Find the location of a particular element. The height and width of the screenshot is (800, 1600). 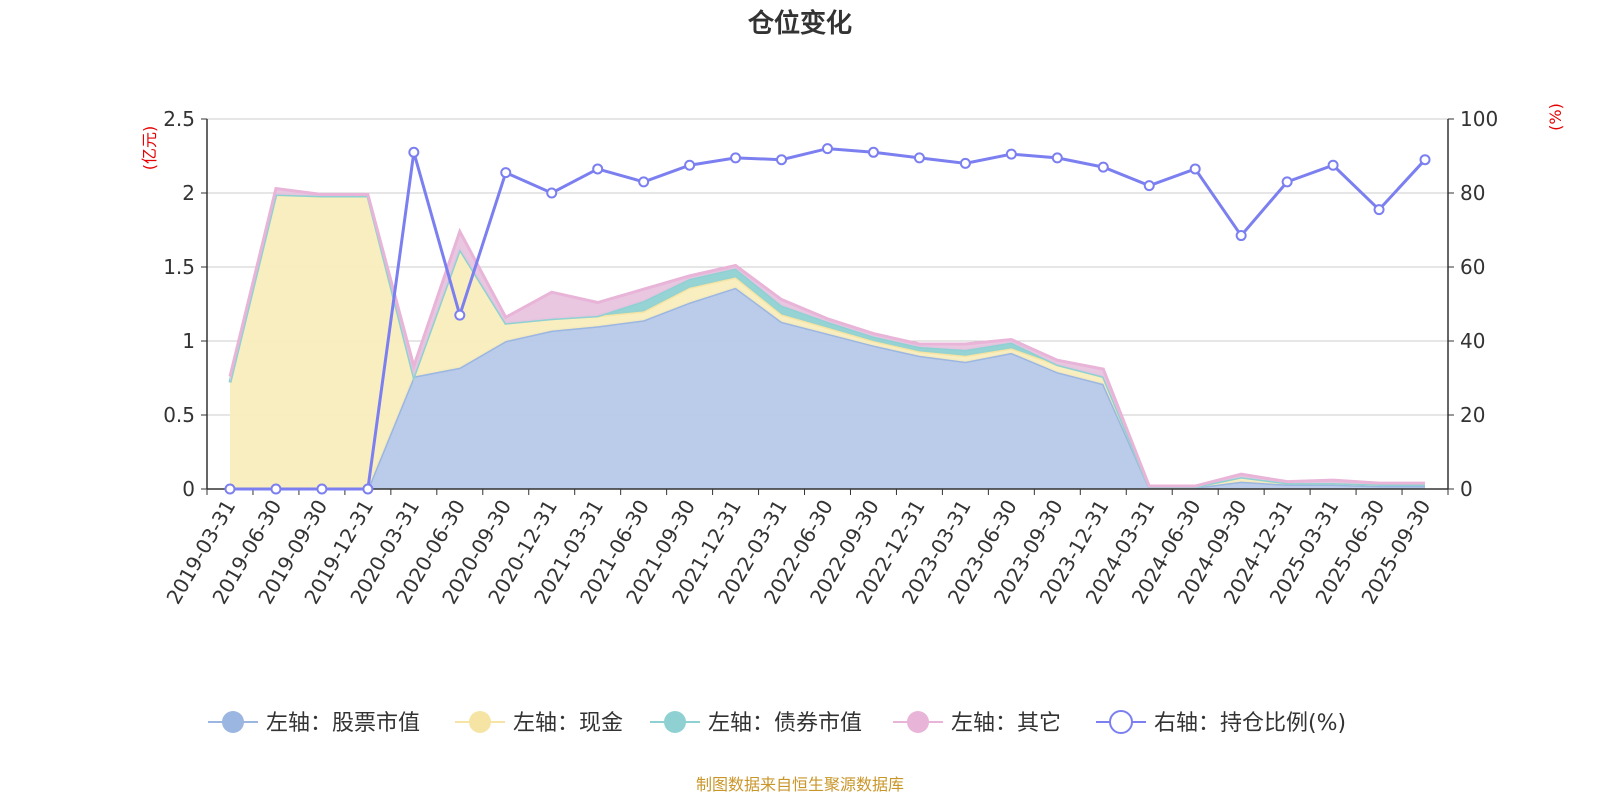

legend-label: 右轴：持仓比例(%) is located at coordinates (1250, 723).